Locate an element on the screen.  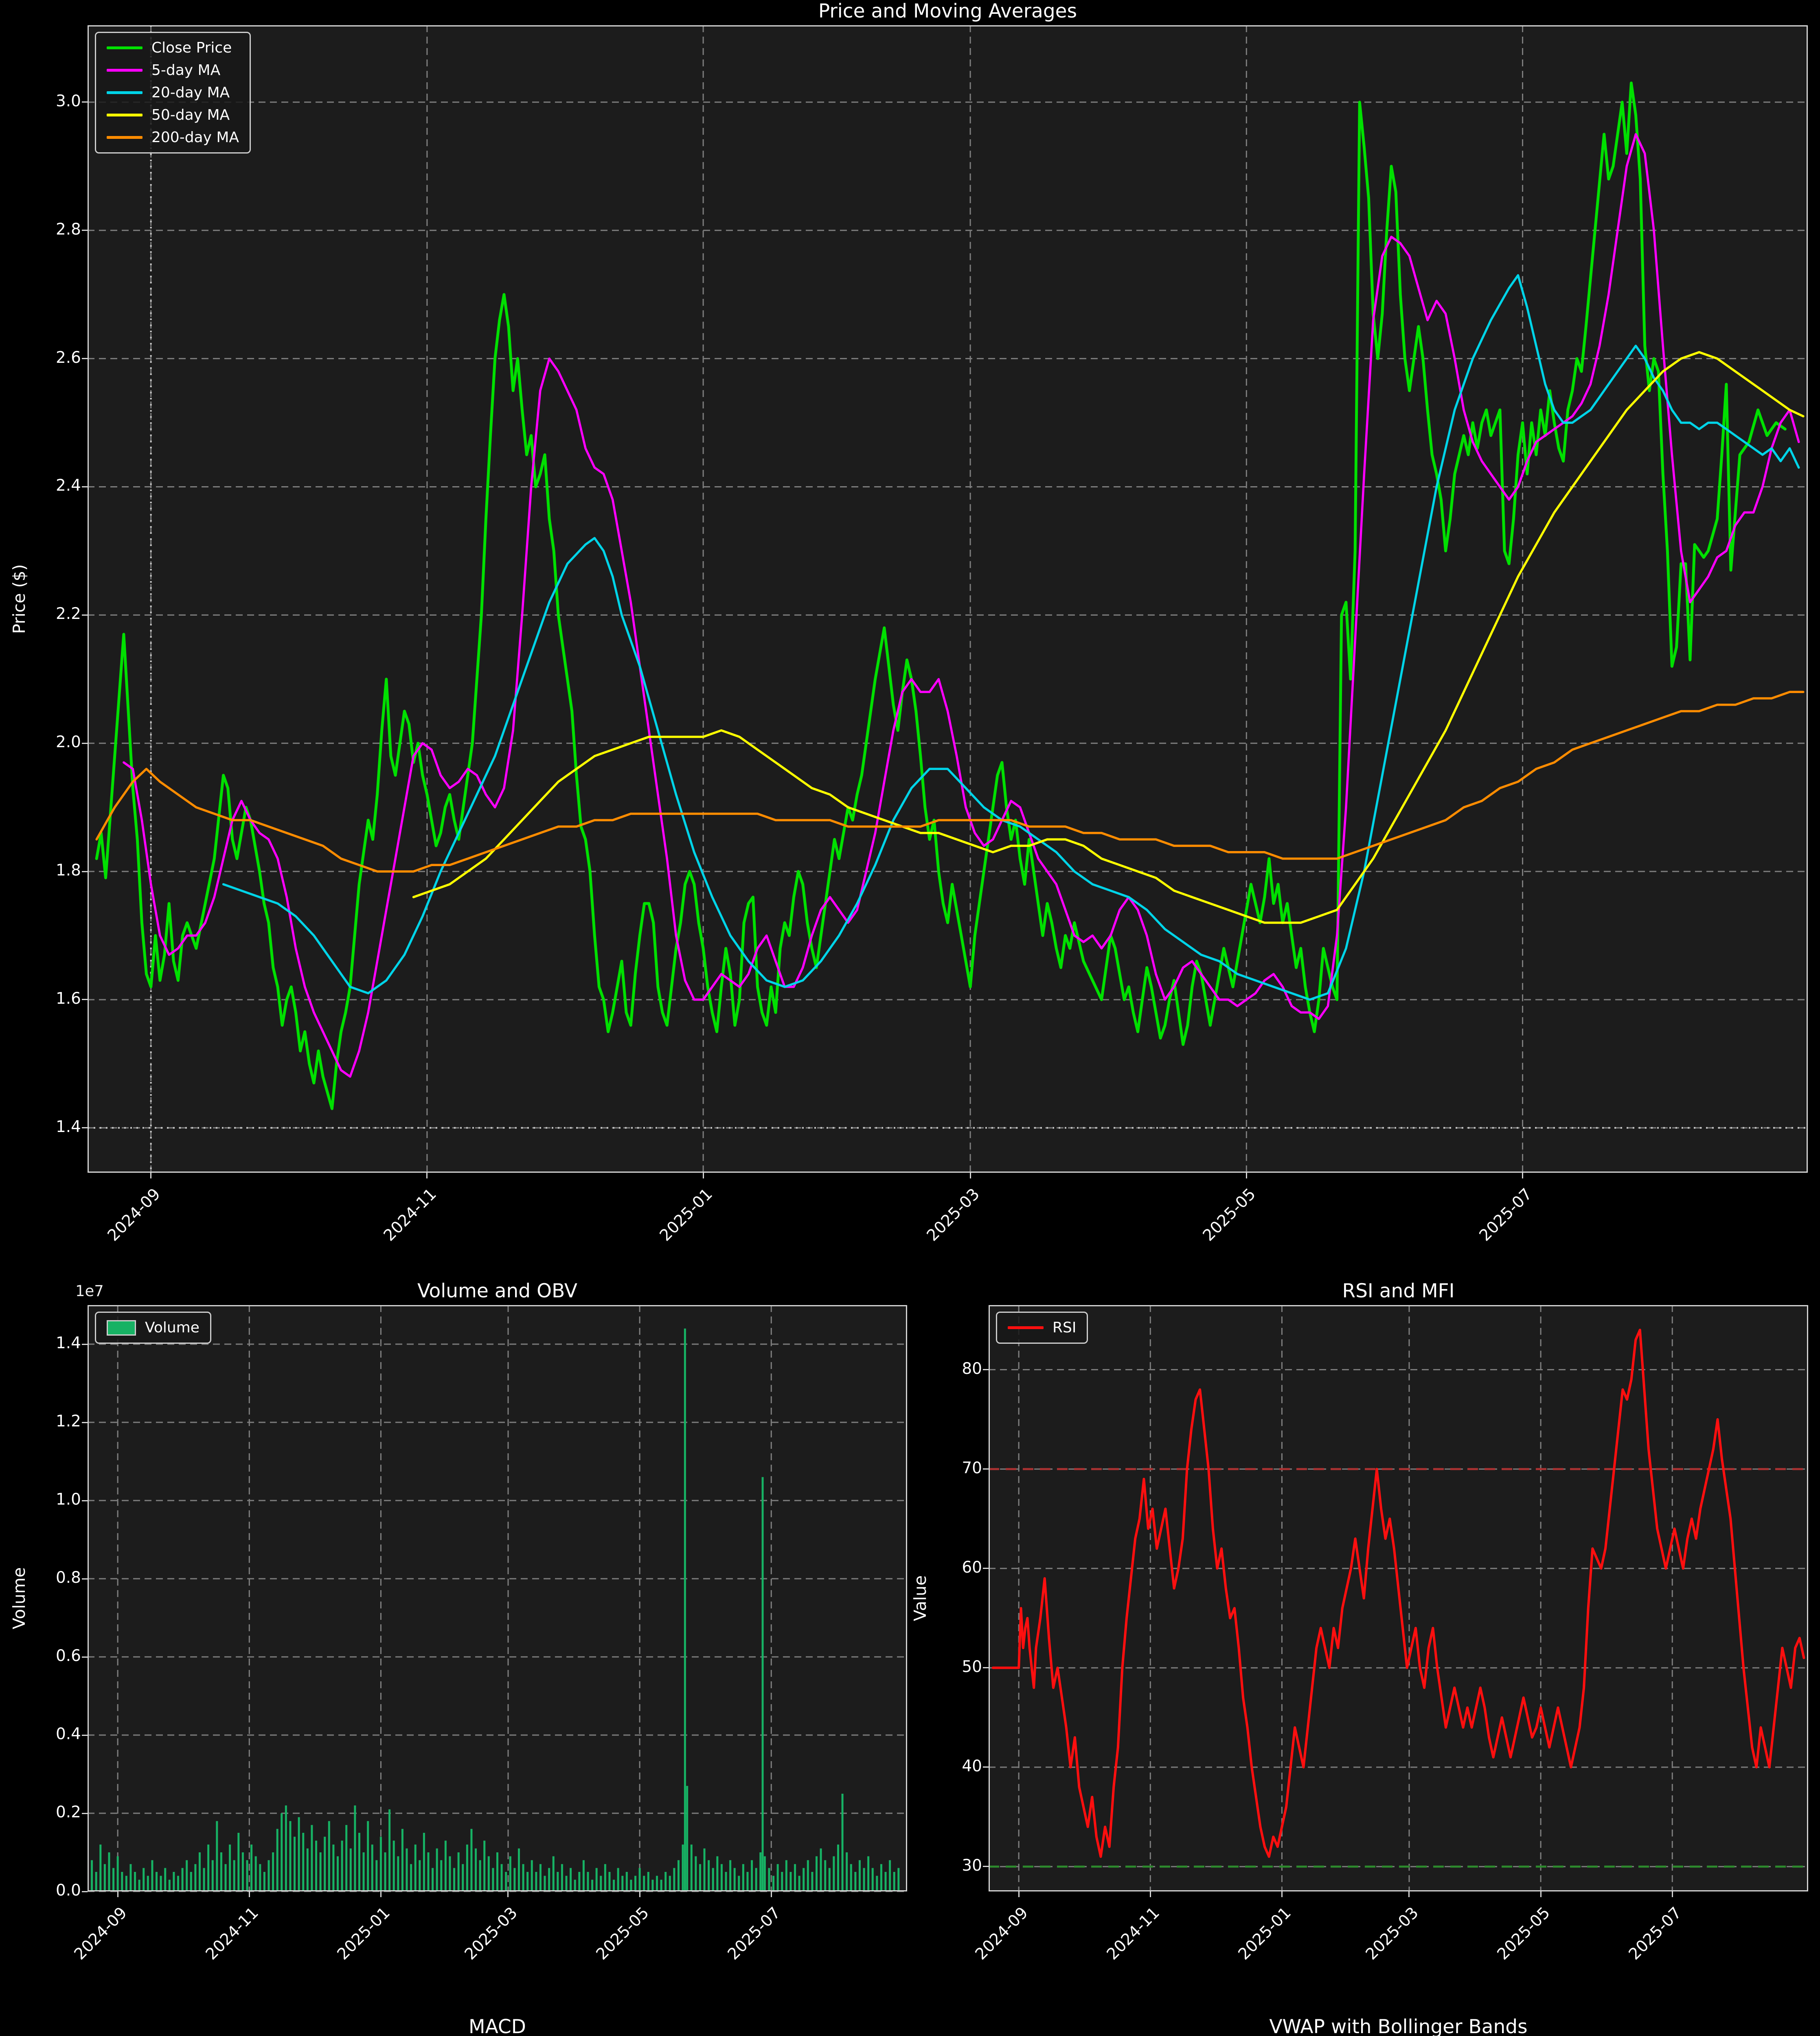
legend-label: RSI is located at coordinates (1065, 1328).